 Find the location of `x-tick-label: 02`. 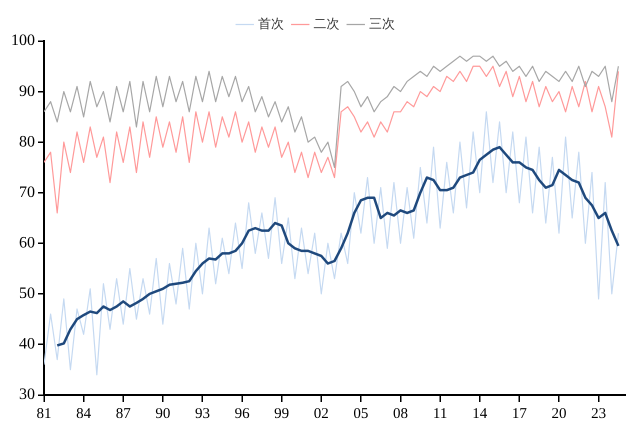

x-tick-label: 02 is located at coordinates (321, 414).